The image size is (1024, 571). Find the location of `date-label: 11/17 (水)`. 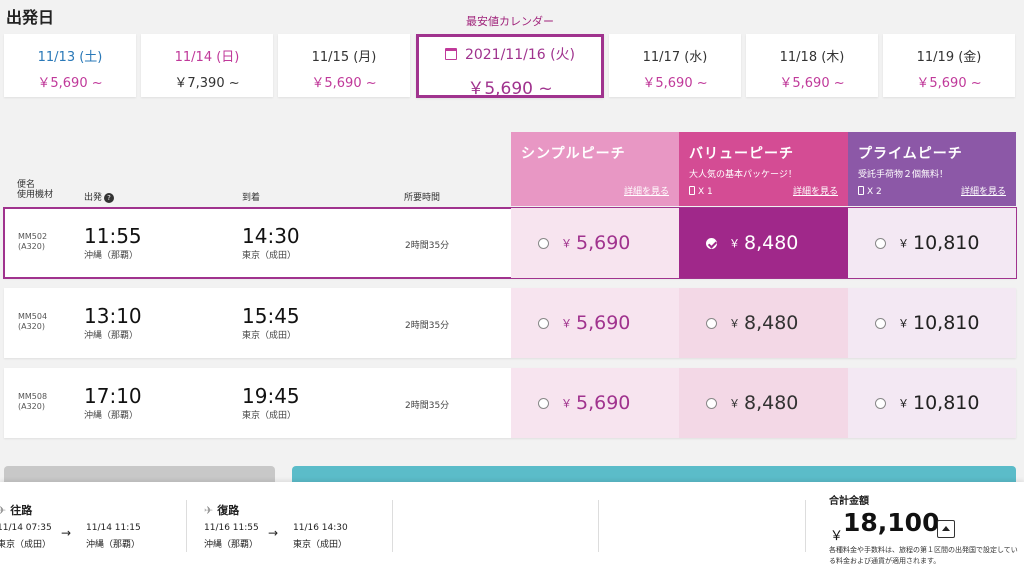

date-label: 11/17 (水) is located at coordinates (675, 57).